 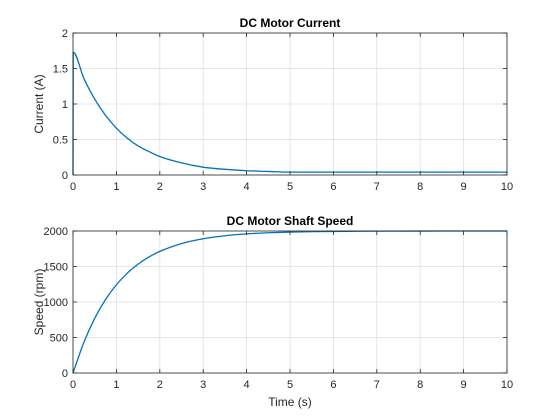 What do you see at coordinates (290, 402) in the screenshot?
I see `time-x-axis-label: Time (s)` at bounding box center [290, 402].